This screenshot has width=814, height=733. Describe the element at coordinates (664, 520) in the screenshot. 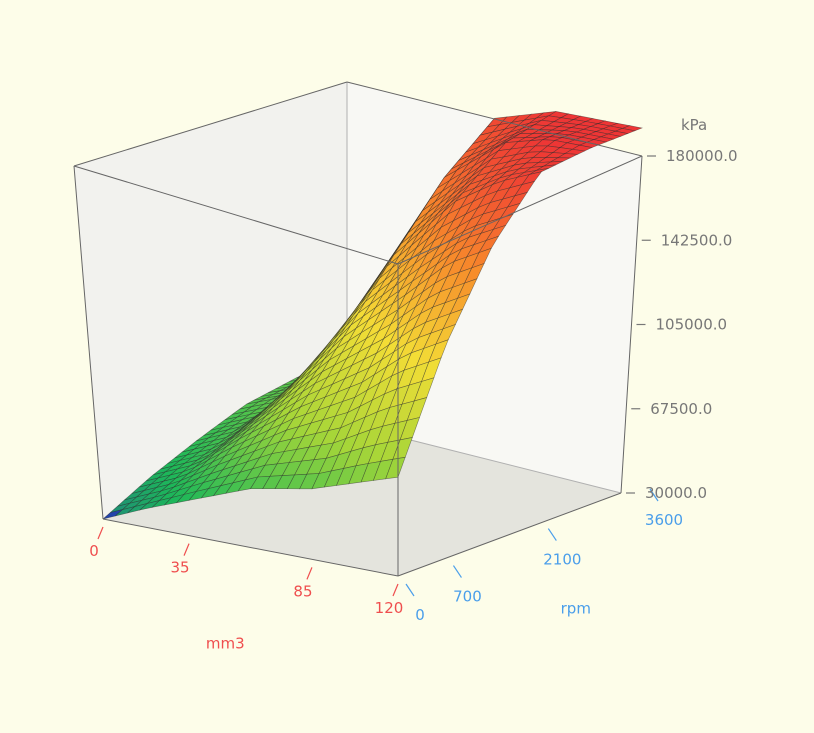

I see `rpm-tick-label: 3600` at that location.